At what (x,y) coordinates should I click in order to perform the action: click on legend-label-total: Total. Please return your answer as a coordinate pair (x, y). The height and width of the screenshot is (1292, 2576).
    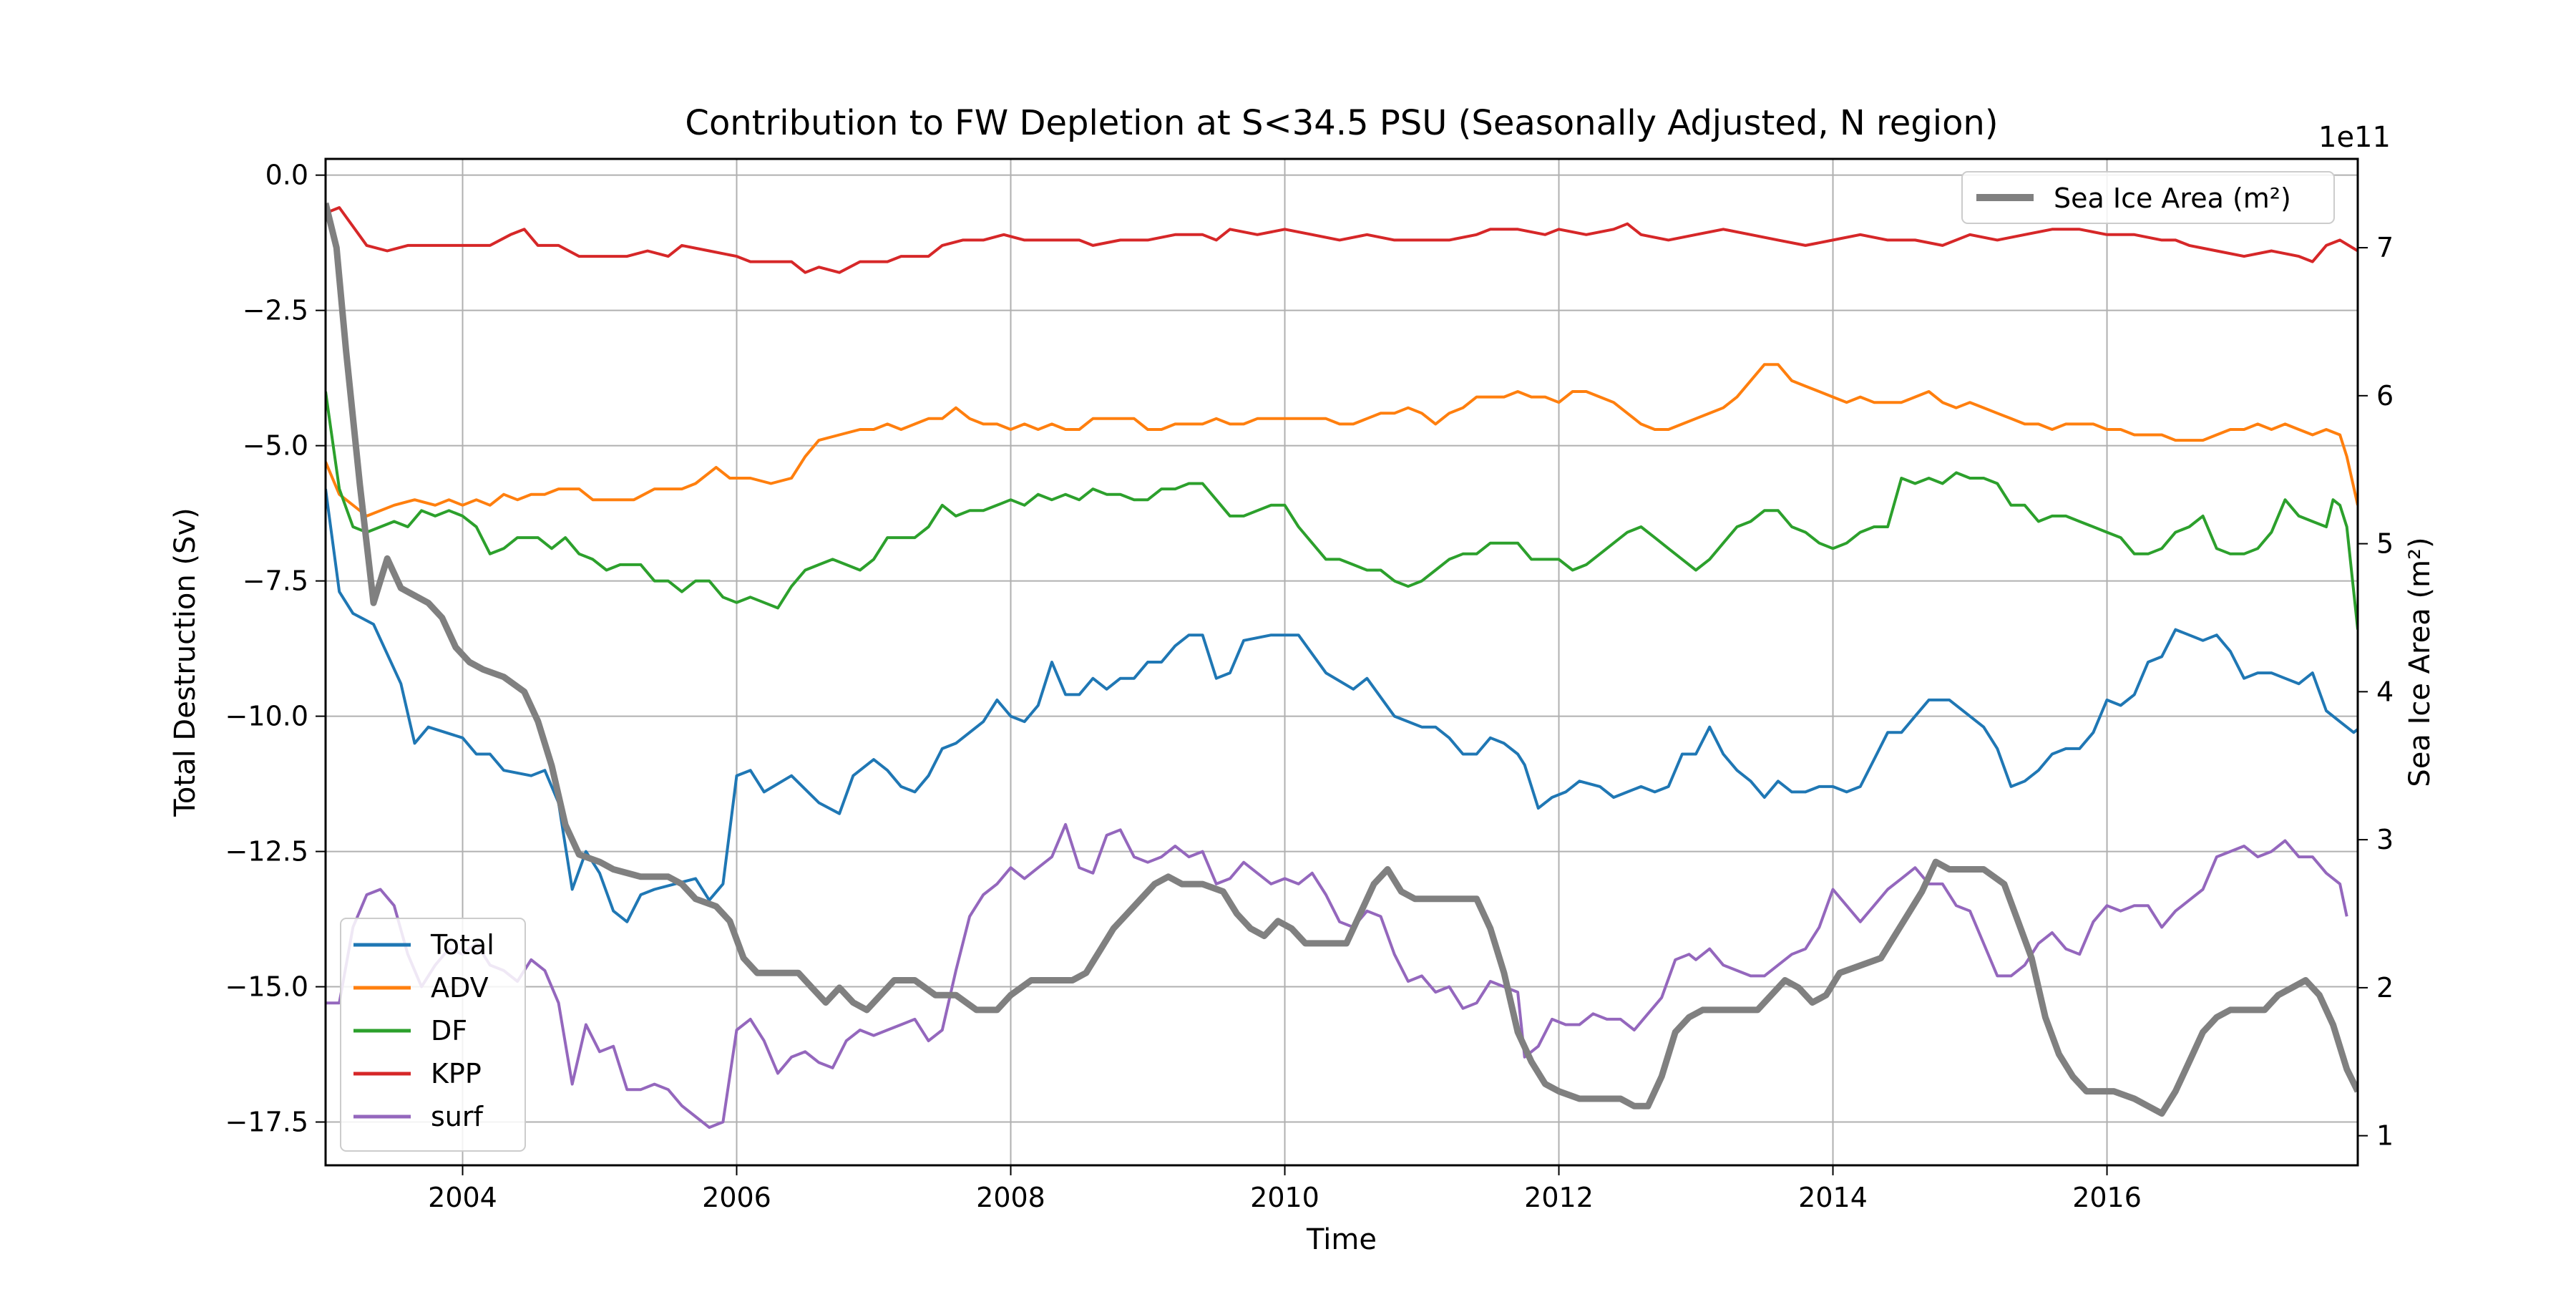
    Looking at the image, I should click on (462, 945).